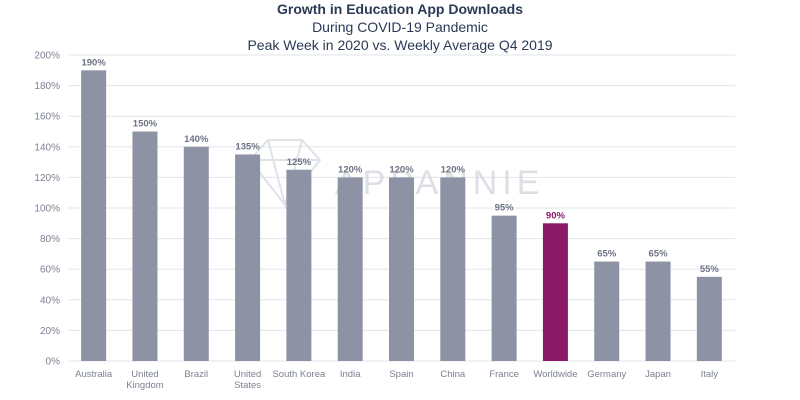 Image resolution: width=800 pixels, height=400 pixels. I want to click on bar-united-states, so click(248, 257).